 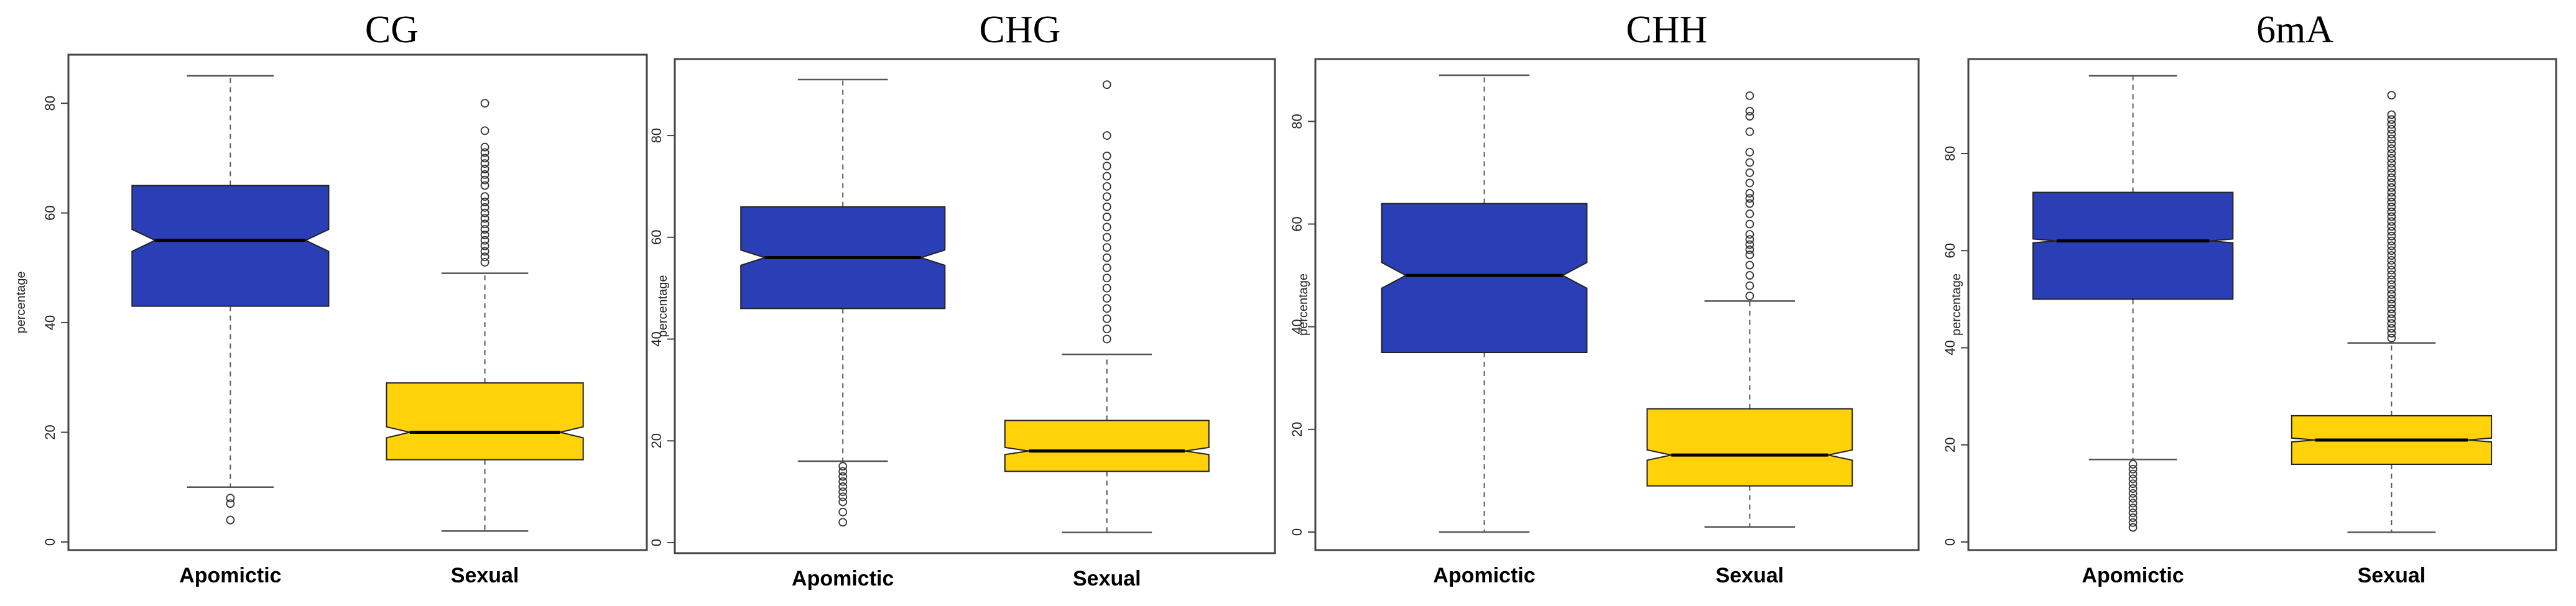 What do you see at coordinates (392, 30) in the screenshot?
I see `chart-title: CG` at bounding box center [392, 30].